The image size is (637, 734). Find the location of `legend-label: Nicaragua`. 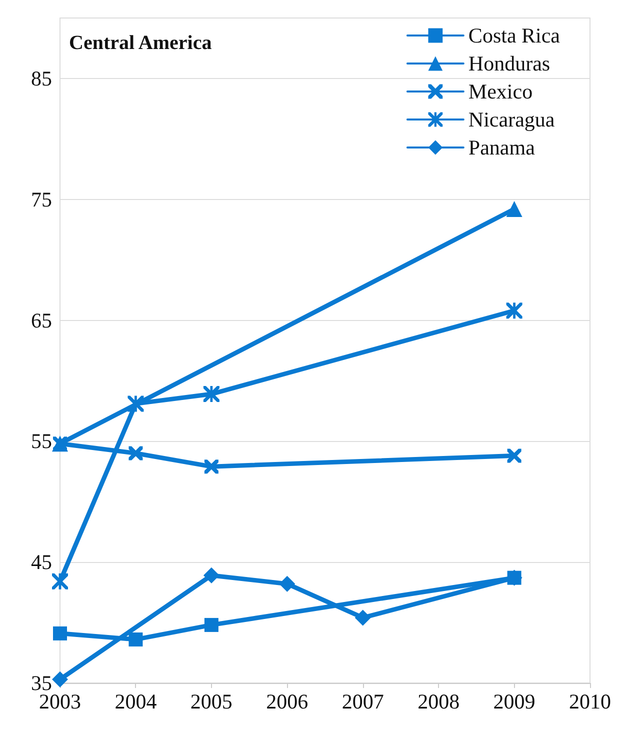

legend-label: Nicaragua is located at coordinates (512, 120).